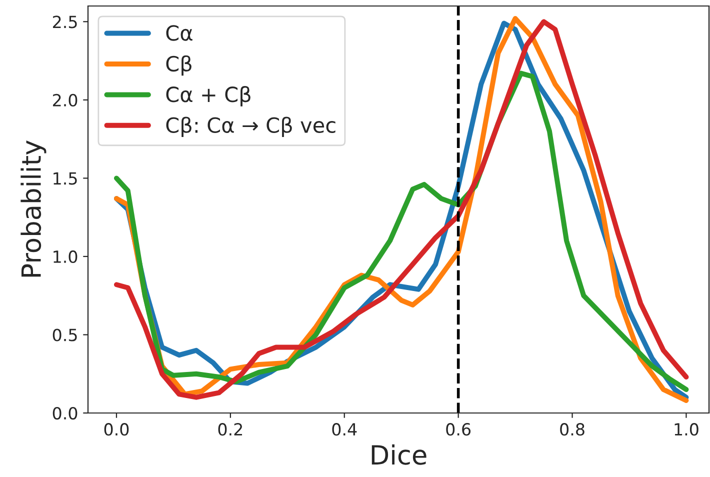 This screenshot has height=477, width=710. What do you see at coordinates (208, 96) in the screenshot?
I see `legend-label: Cα + Cβ` at bounding box center [208, 96].